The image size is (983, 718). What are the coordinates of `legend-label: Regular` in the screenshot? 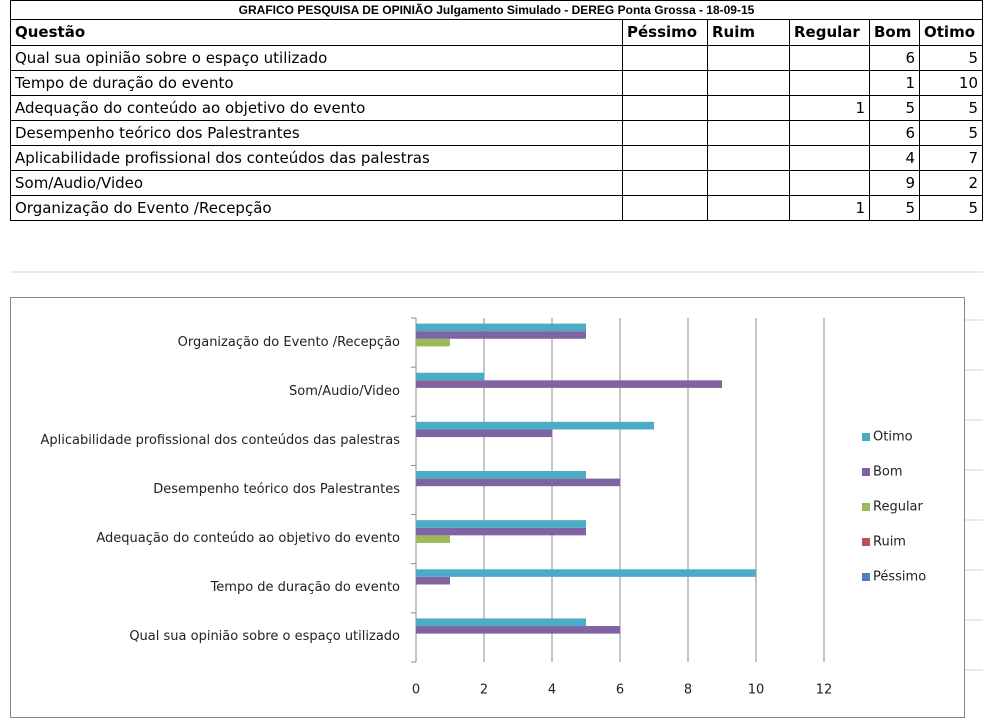 It's located at (898, 507).